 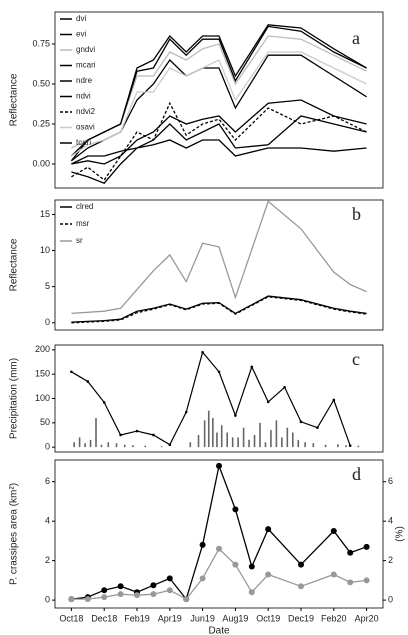 What do you see at coordinates (334, 618) in the screenshot?
I see `x-tick-label: Feb20` at bounding box center [334, 618].